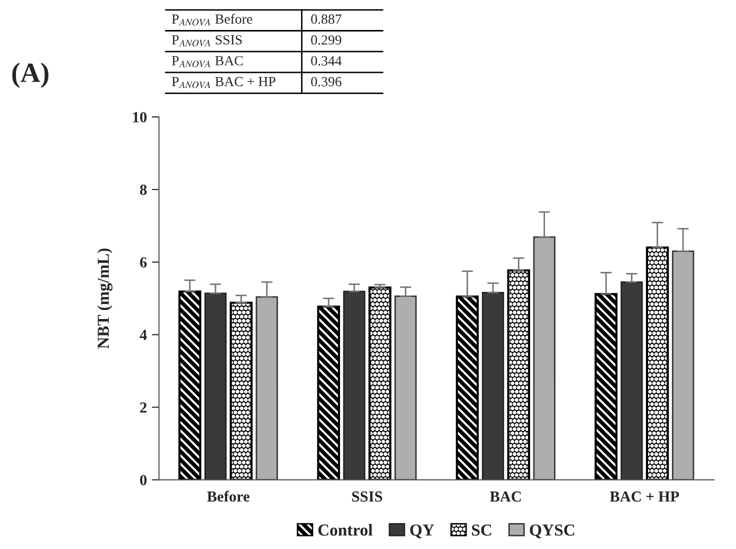 This screenshot has height=549, width=736. What do you see at coordinates (326, 81) in the screenshot?
I see `text: 0.396` at bounding box center [326, 81].